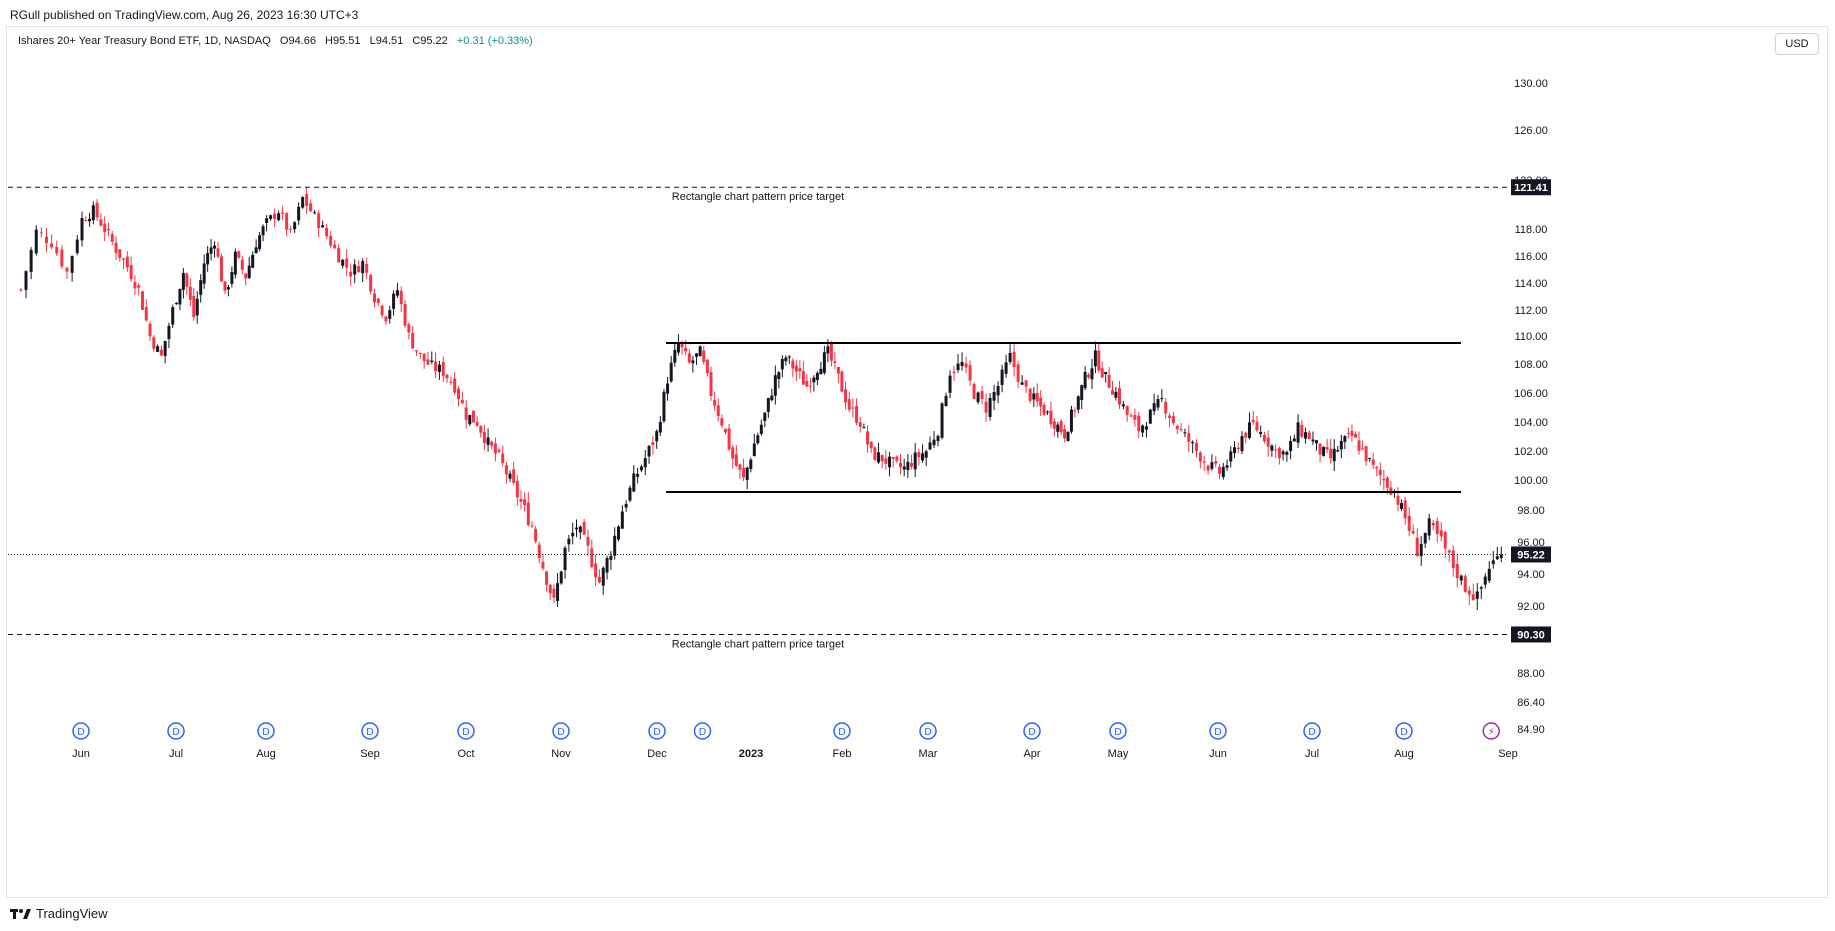  Describe the element at coordinates (1531, 84) in the screenshot. I see `y-tick-label: 130.00` at that location.